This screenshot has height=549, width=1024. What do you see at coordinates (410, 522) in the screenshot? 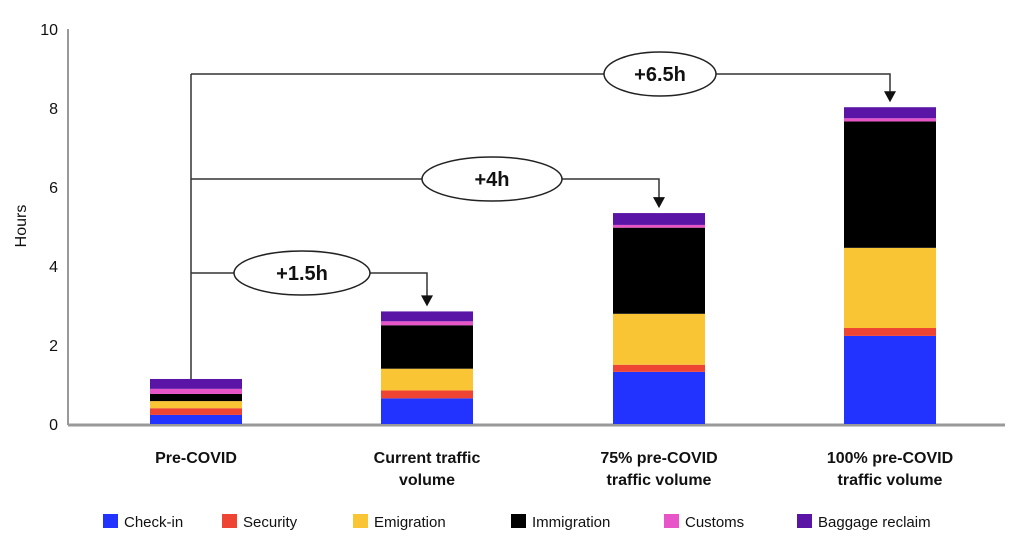
I see `legend-label: Emigration` at bounding box center [410, 522].